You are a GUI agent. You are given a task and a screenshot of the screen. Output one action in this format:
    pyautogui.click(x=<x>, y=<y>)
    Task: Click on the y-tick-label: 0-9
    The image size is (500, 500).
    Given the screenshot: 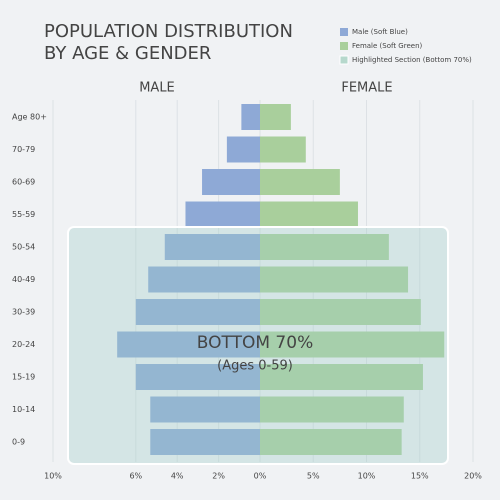 What is the action you would take?
    pyautogui.click(x=18, y=442)
    